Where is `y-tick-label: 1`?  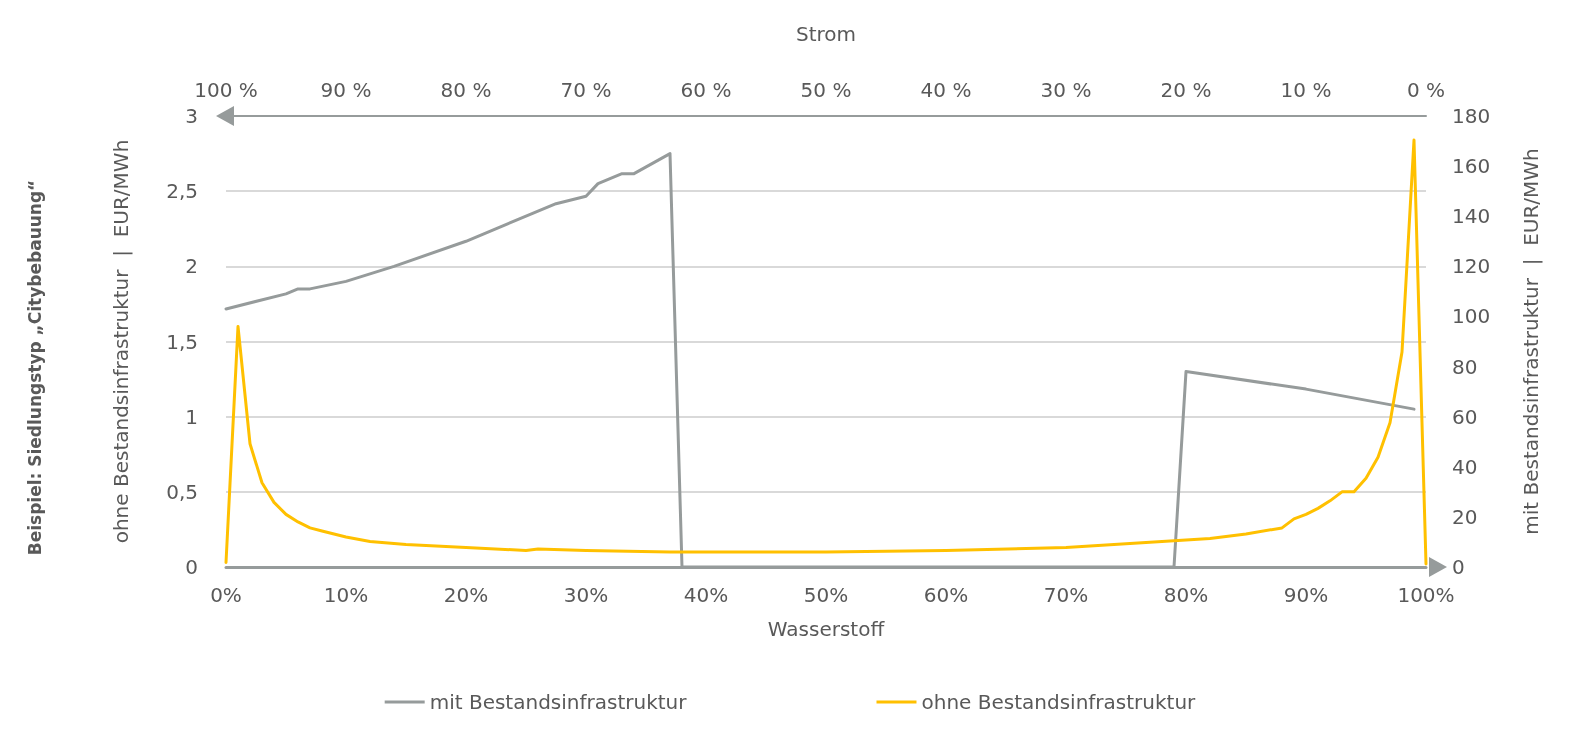 y-tick-label: 1 is located at coordinates (191, 416).